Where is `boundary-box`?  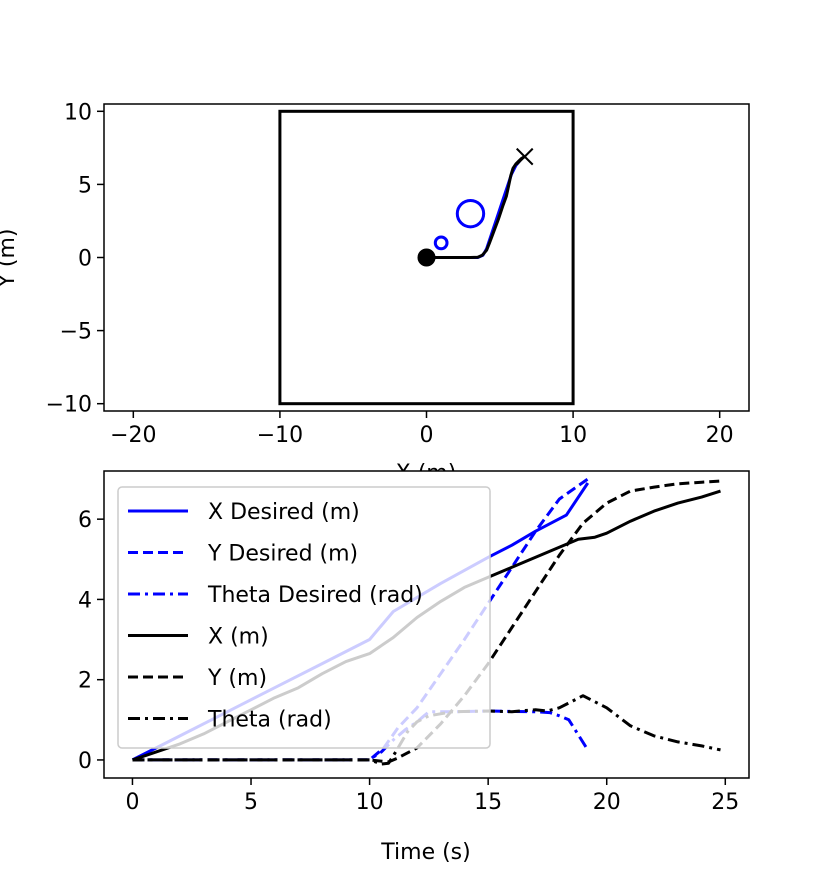
boundary-box is located at coordinates (426, 257).